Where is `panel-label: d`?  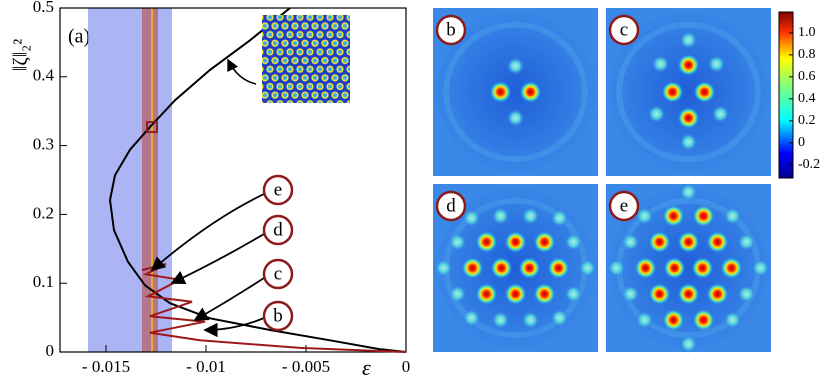 panel-label: d is located at coordinates (451, 205).